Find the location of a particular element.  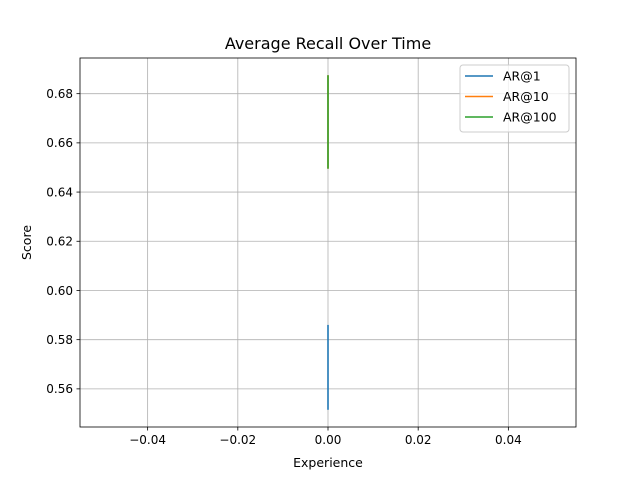

legend: AR@1 AR@10 AR@100 is located at coordinates (514, 98).